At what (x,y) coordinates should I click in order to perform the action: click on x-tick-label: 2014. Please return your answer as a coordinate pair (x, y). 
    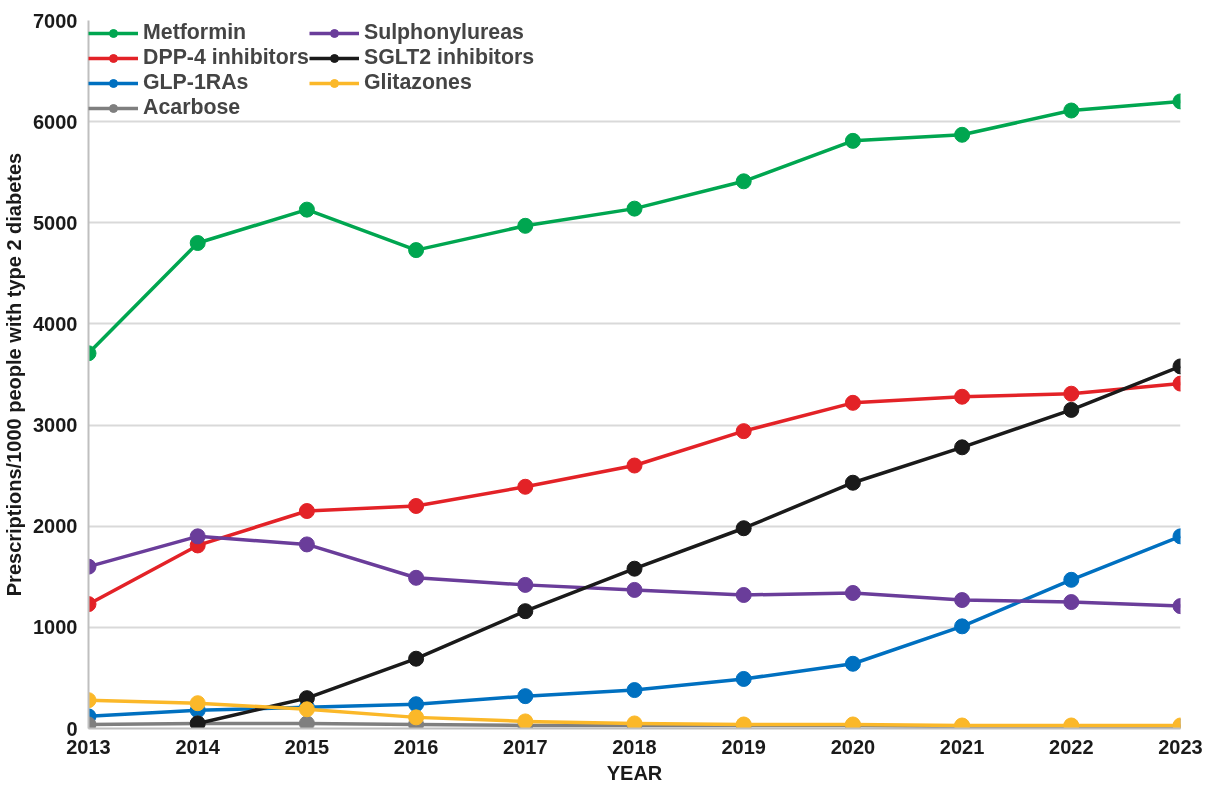
    Looking at the image, I should click on (198, 746).